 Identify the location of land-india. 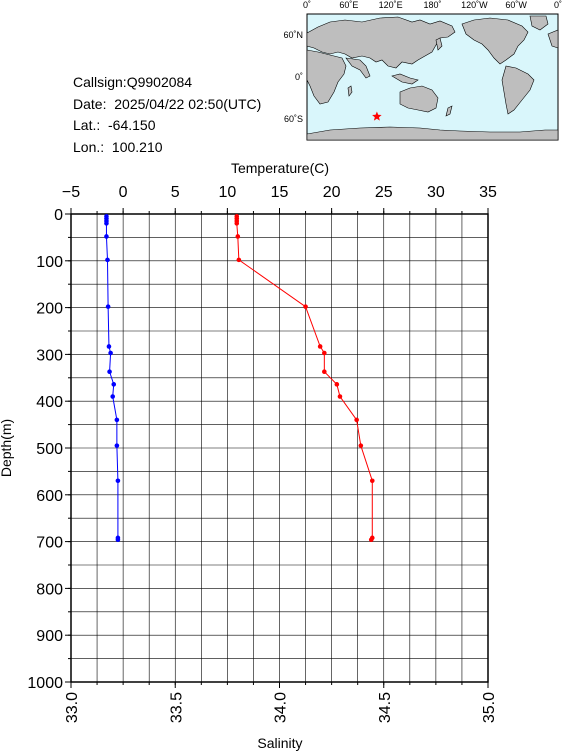
(358, 68).